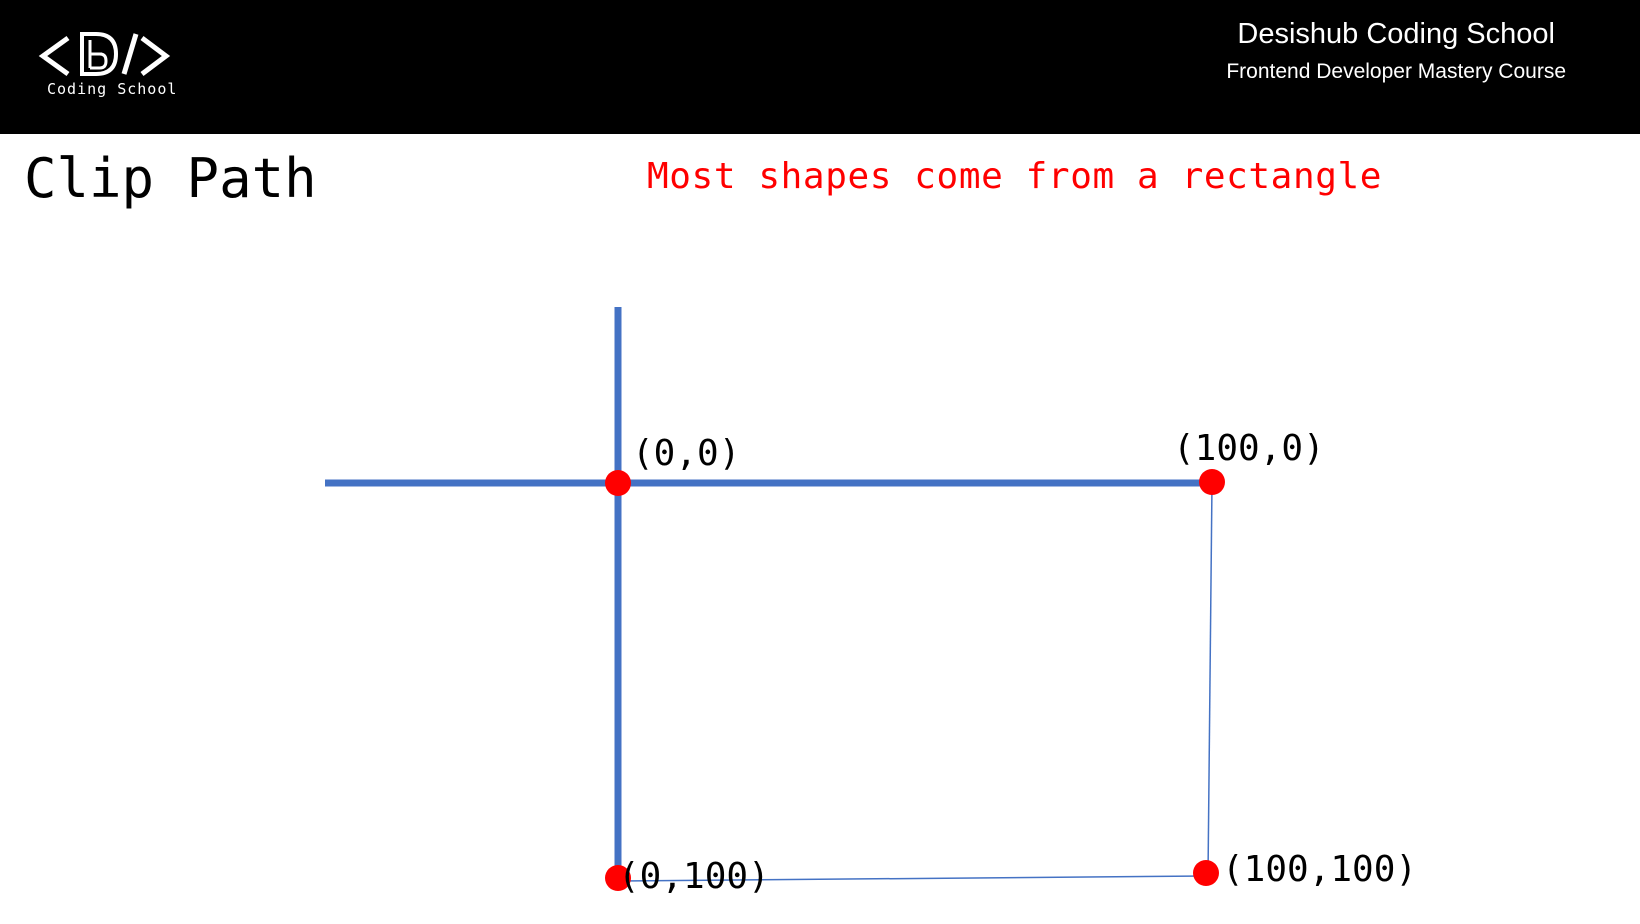  Describe the element at coordinates (1396, 34) in the screenshot. I see `school-name: Desishub Coding School` at that location.